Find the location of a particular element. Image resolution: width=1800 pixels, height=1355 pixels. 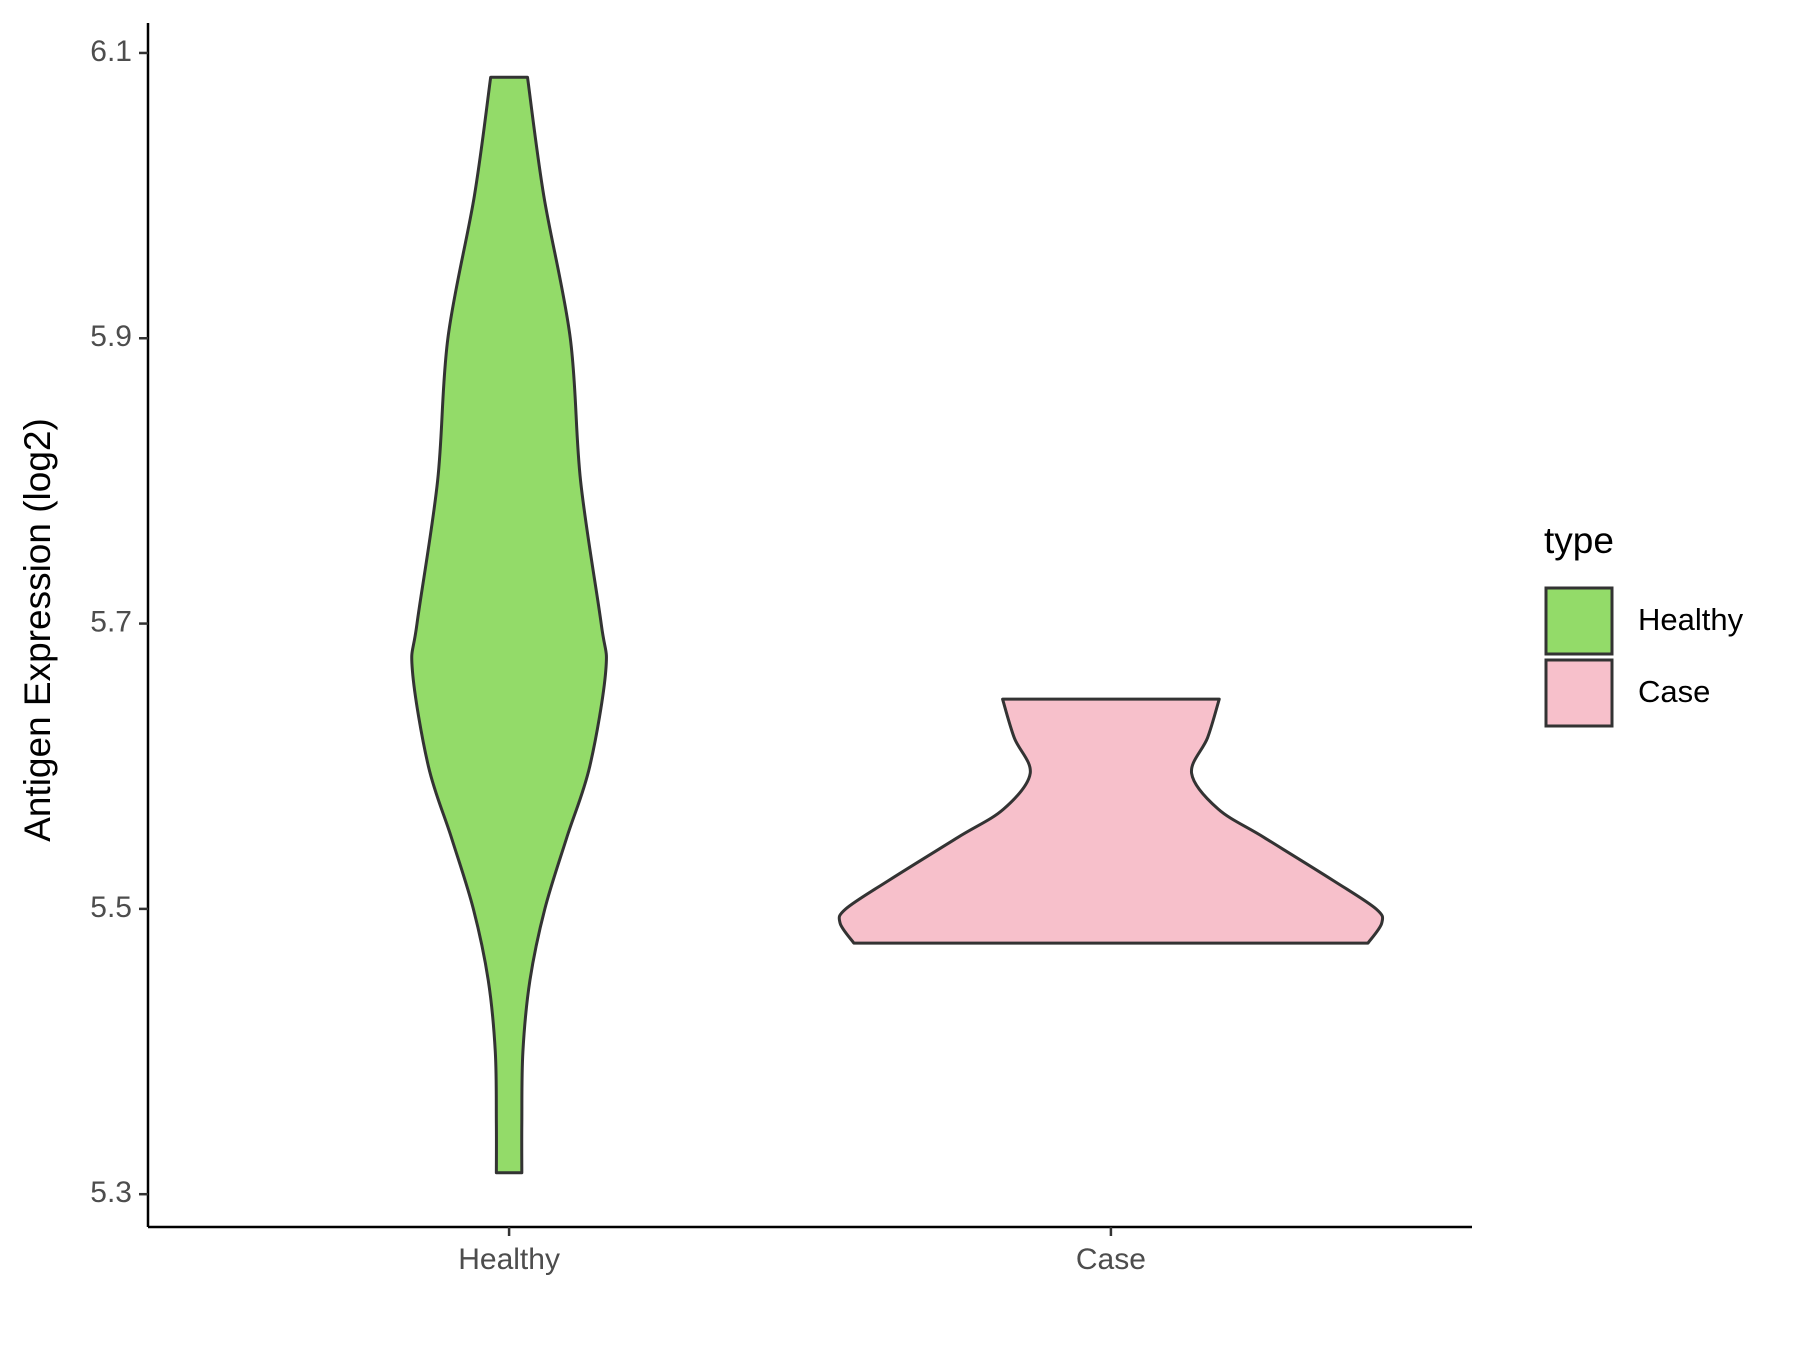

y-tick-label: 5.3 is located at coordinates (111, 1192).